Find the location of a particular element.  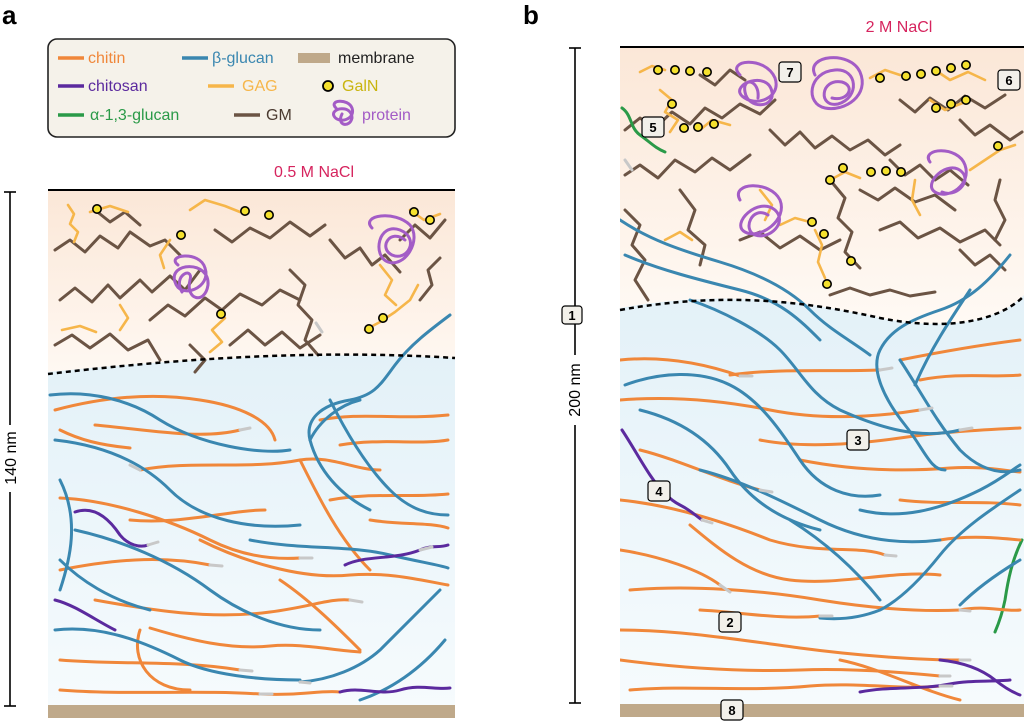

panel-b-gag-chains is located at coordinates (827, 172).